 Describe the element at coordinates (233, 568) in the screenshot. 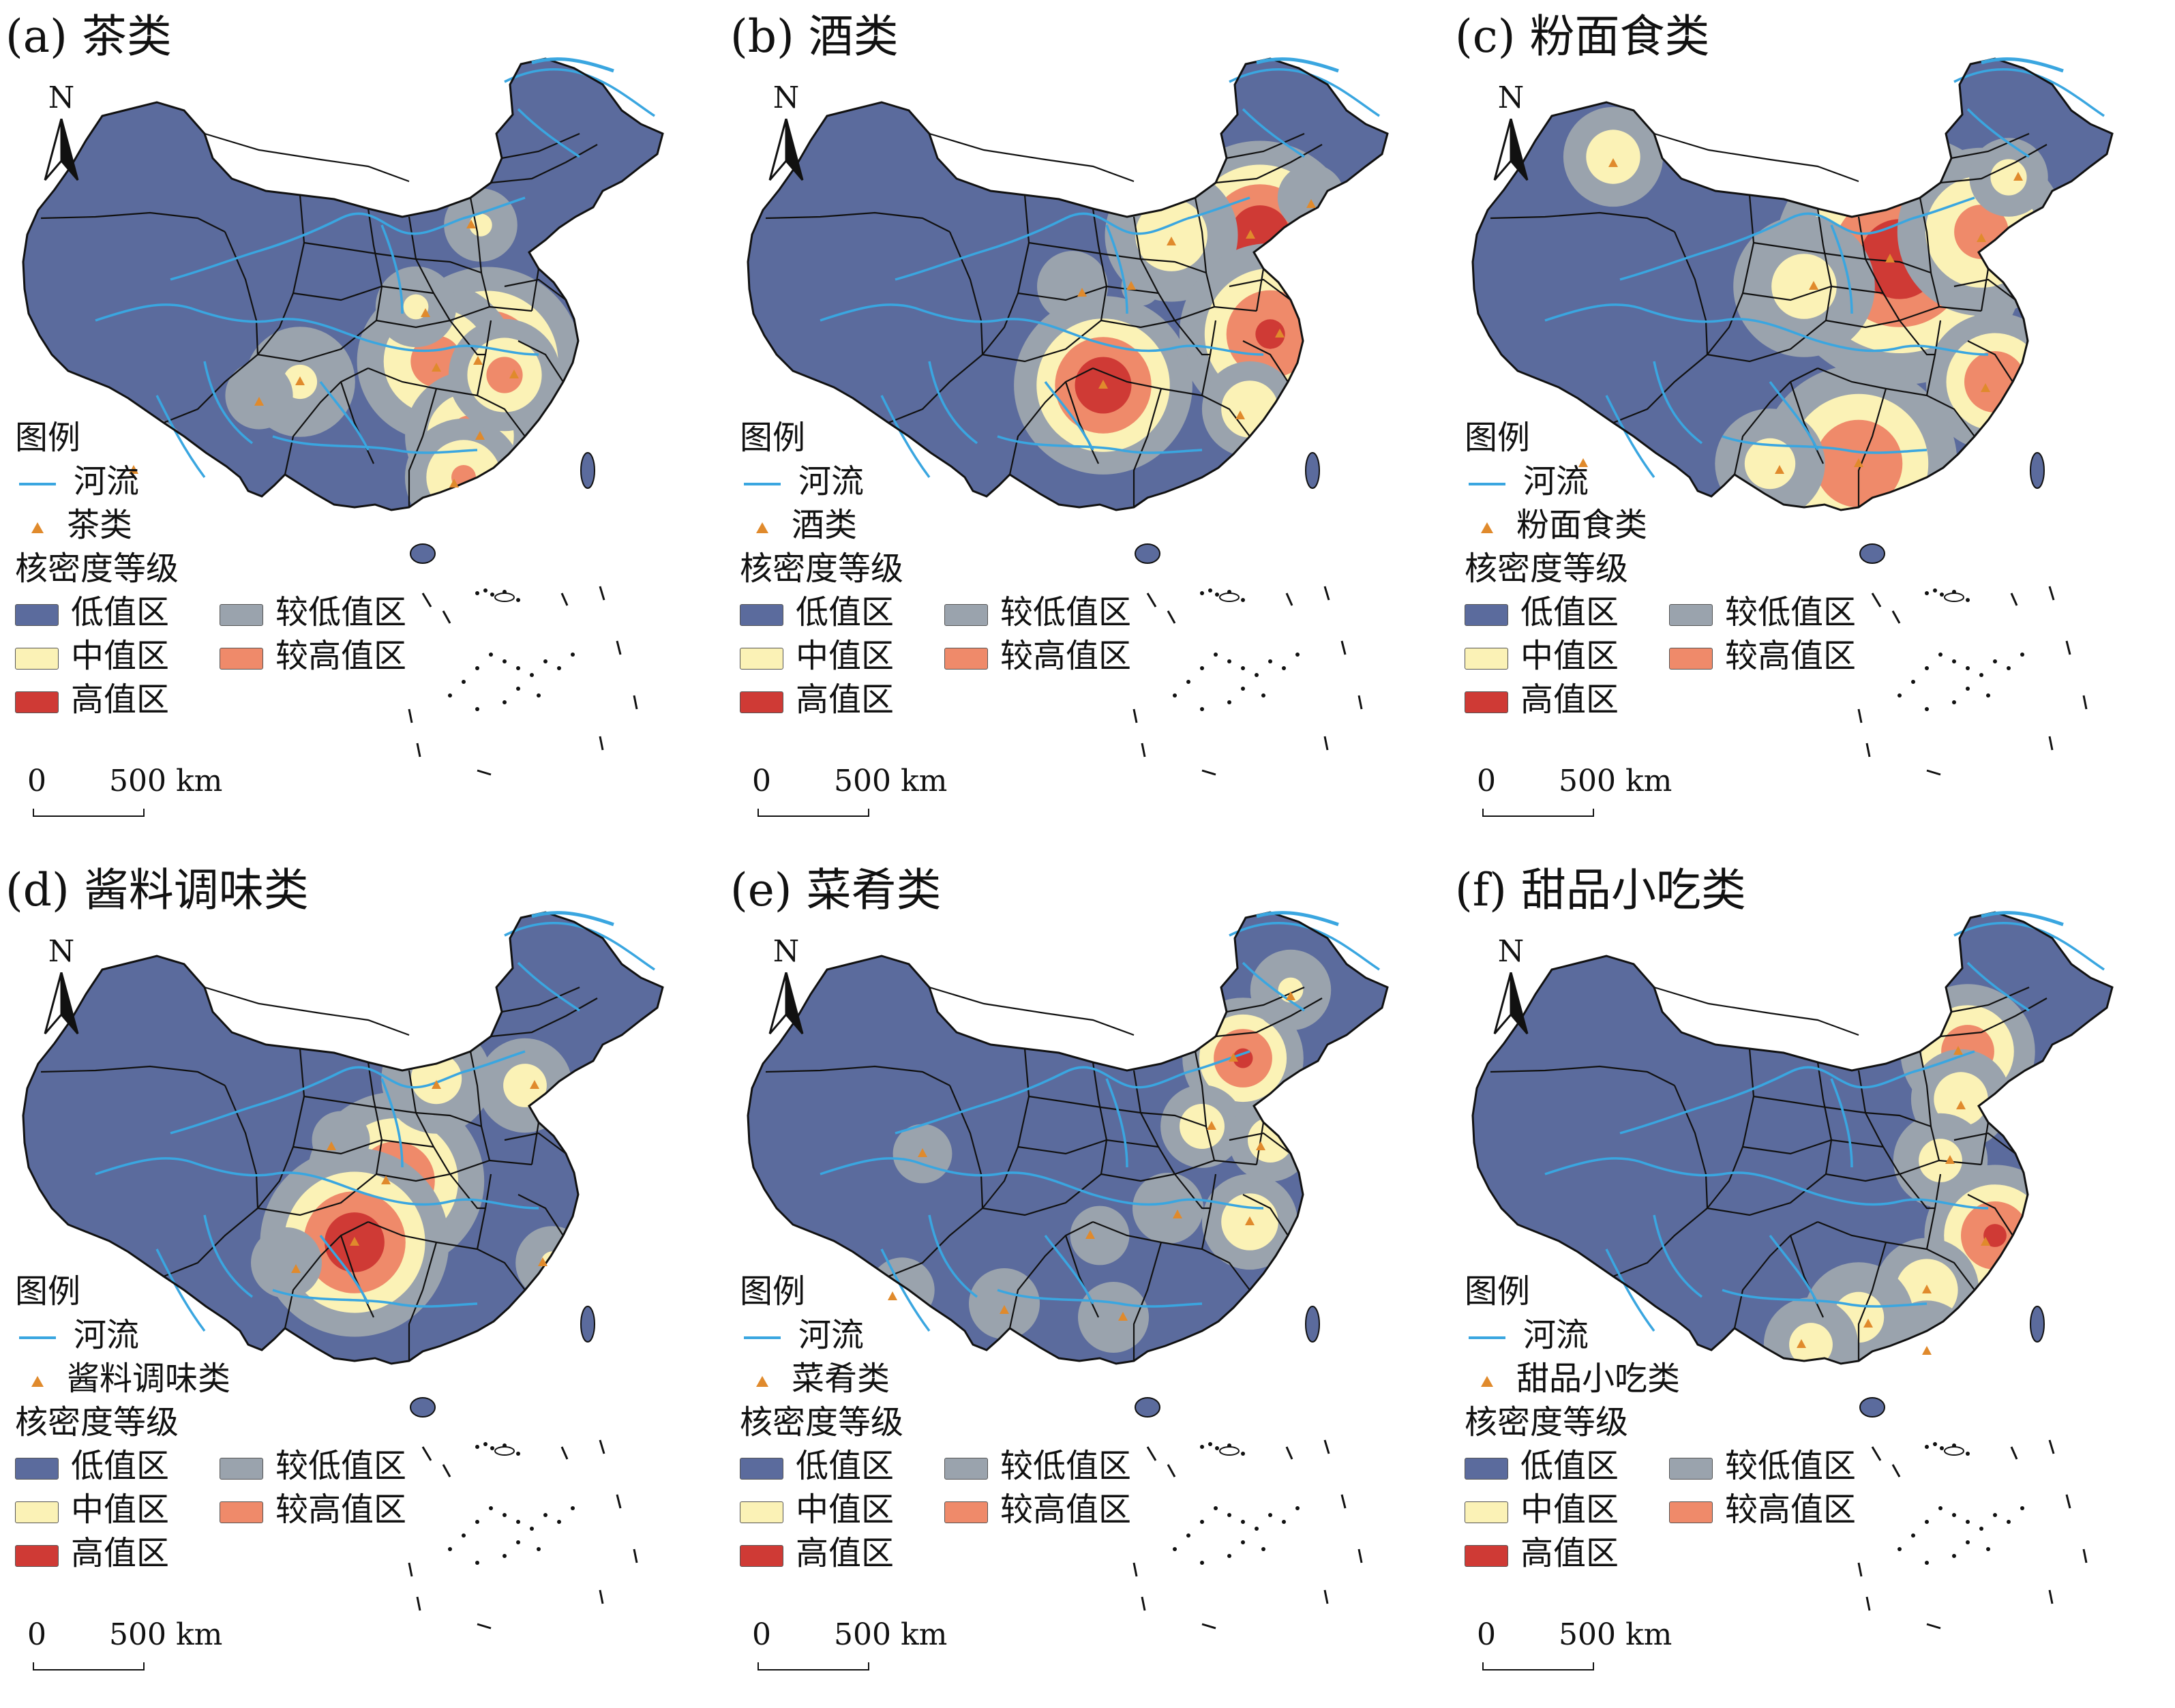

I see `legend: 图例 河流 茶类 核密度等级 低值区 较低值区 中值区 较高值区 高值区` at that location.